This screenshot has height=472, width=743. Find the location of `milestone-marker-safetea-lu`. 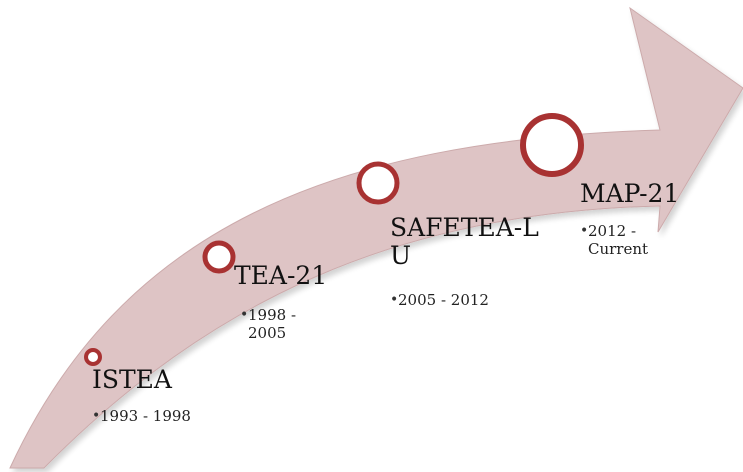

milestone-marker-safetea-lu is located at coordinates (378, 183).